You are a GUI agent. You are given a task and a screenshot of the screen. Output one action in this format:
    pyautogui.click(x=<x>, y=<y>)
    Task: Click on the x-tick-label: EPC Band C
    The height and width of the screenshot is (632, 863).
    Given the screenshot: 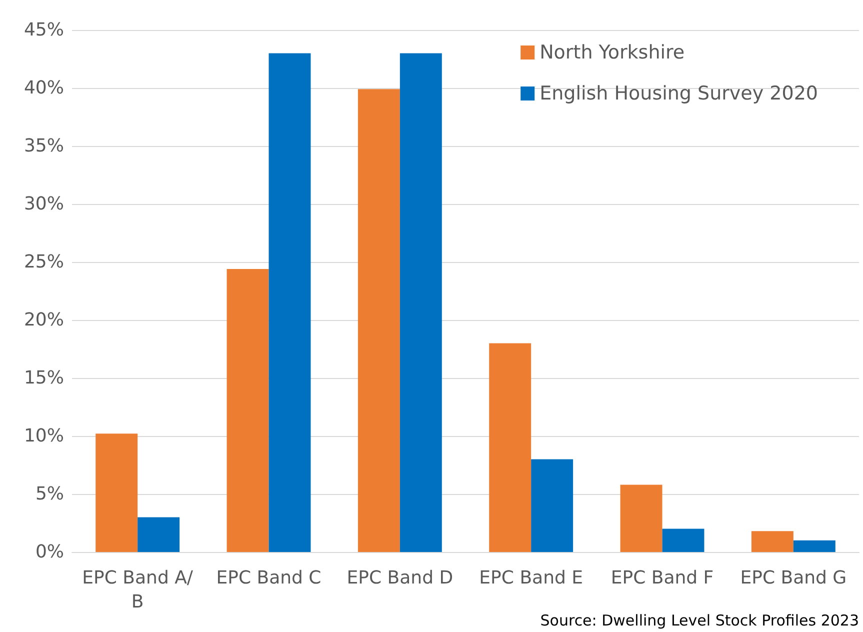 What is the action you would take?
    pyautogui.click(x=269, y=578)
    